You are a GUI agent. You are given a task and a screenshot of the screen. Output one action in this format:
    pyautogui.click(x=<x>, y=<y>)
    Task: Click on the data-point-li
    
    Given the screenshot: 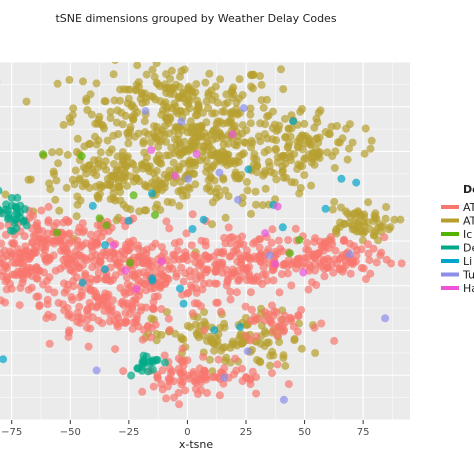 What is the action you would take?
    pyautogui.click(x=128, y=220)
    